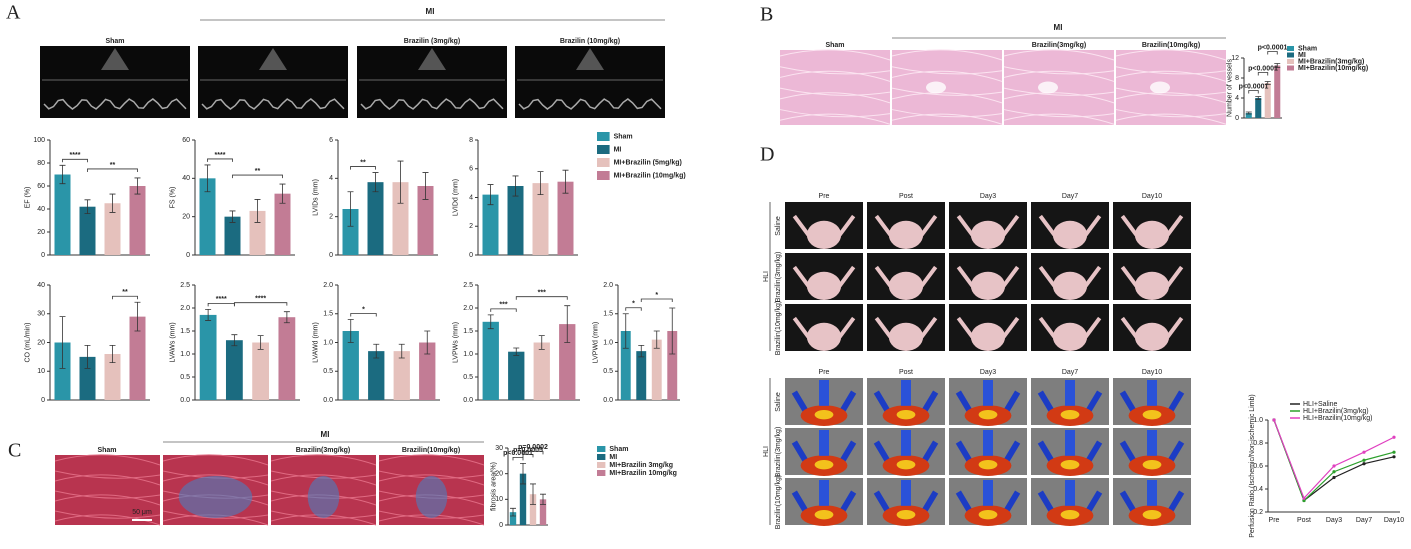 The image size is (1411, 549). I want to click on x-tick-label: Day3, so click(1334, 520).